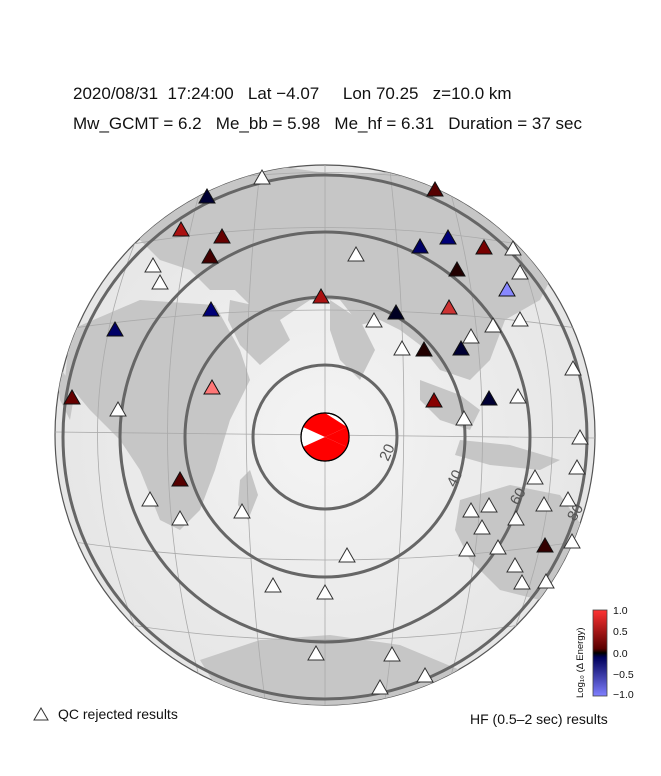  What do you see at coordinates (604, 653) in the screenshot?
I see `colorbar: 1.0 0.5 0.0 −0.5 −1.0 Log₁₀ (Δ Energy)` at bounding box center [604, 653].